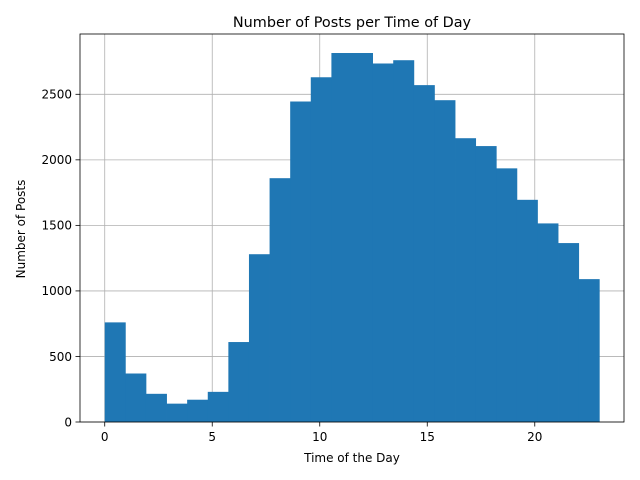  I want to click on y-tick-label-2000: 2000, so click(56, 160).